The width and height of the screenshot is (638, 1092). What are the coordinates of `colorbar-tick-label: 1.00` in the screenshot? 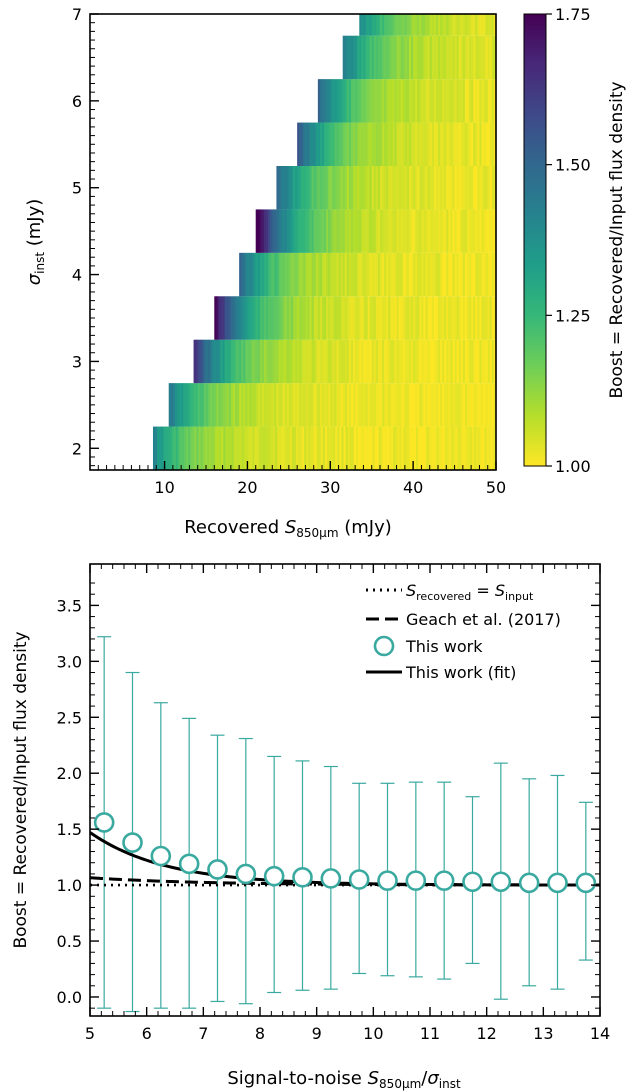 It's located at (573, 466).